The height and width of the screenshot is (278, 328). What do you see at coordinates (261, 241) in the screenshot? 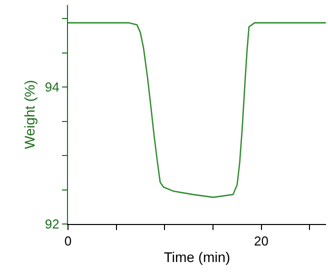
I see `x-tick-label: 20` at bounding box center [261, 241].